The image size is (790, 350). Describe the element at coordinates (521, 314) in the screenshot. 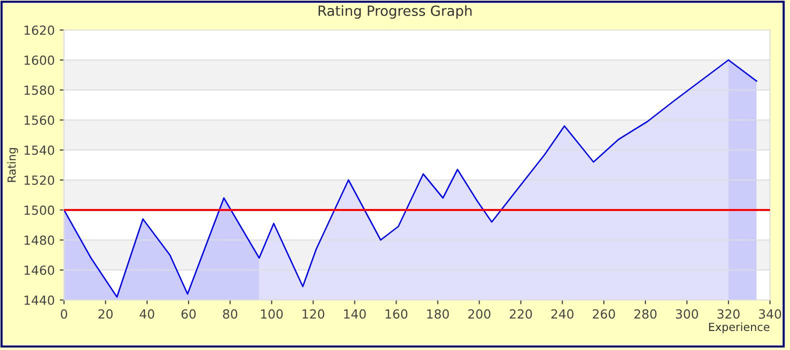

I see `x-tick-label: 220` at that location.